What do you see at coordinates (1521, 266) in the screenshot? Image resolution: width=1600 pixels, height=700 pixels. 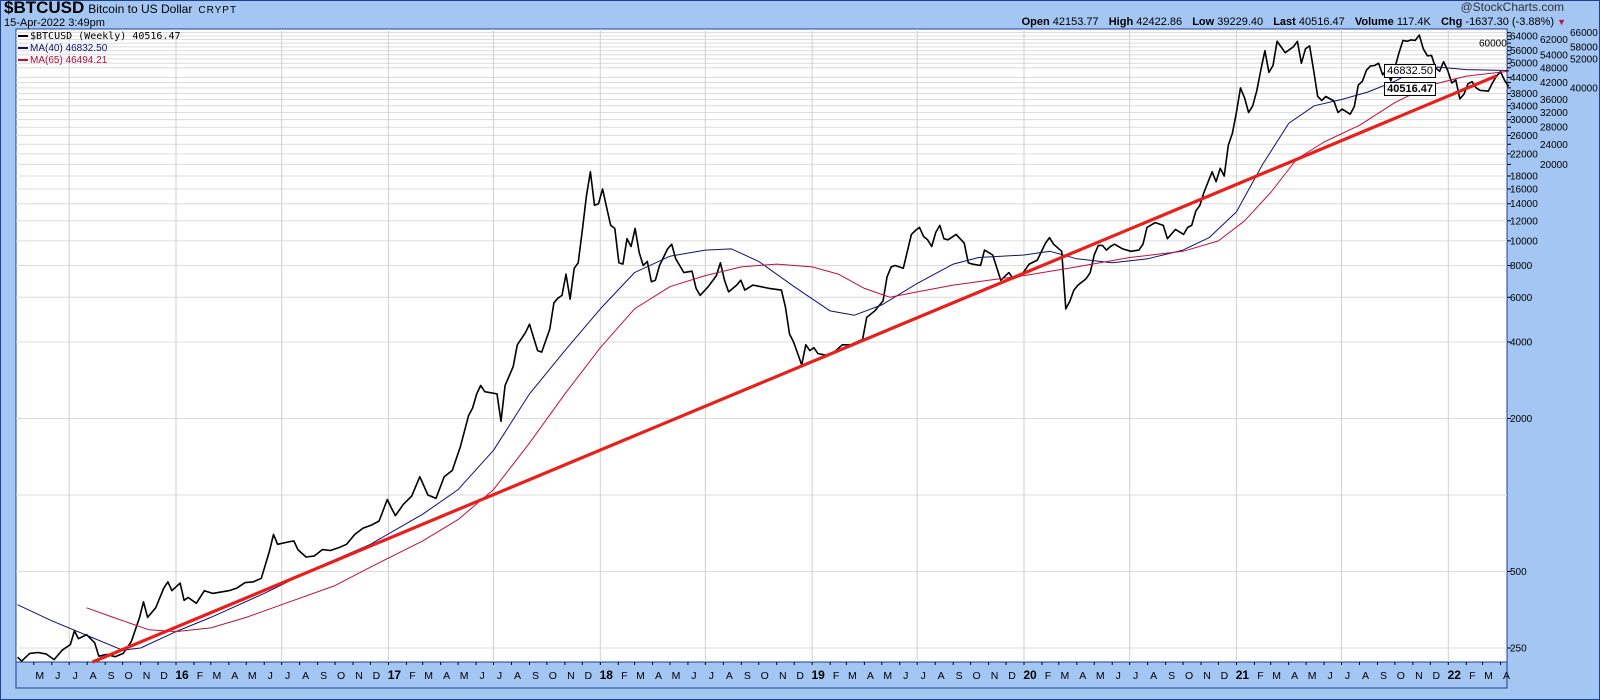 I see `y-tick-label: 8000` at bounding box center [1521, 266].